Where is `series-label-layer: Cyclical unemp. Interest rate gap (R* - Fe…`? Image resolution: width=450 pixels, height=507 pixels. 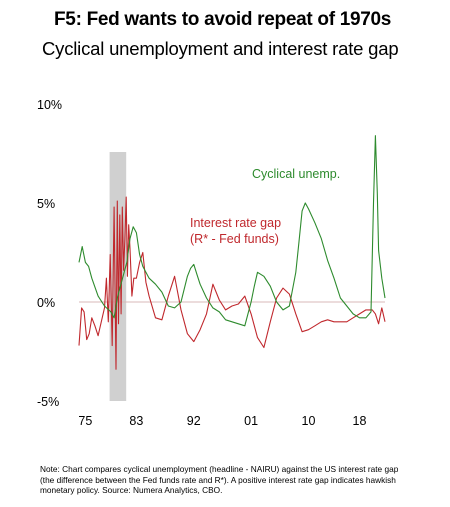 series-label-layer: Cyclical unemp. Interest rate gap (R* - Fe… is located at coordinates (265, 206).